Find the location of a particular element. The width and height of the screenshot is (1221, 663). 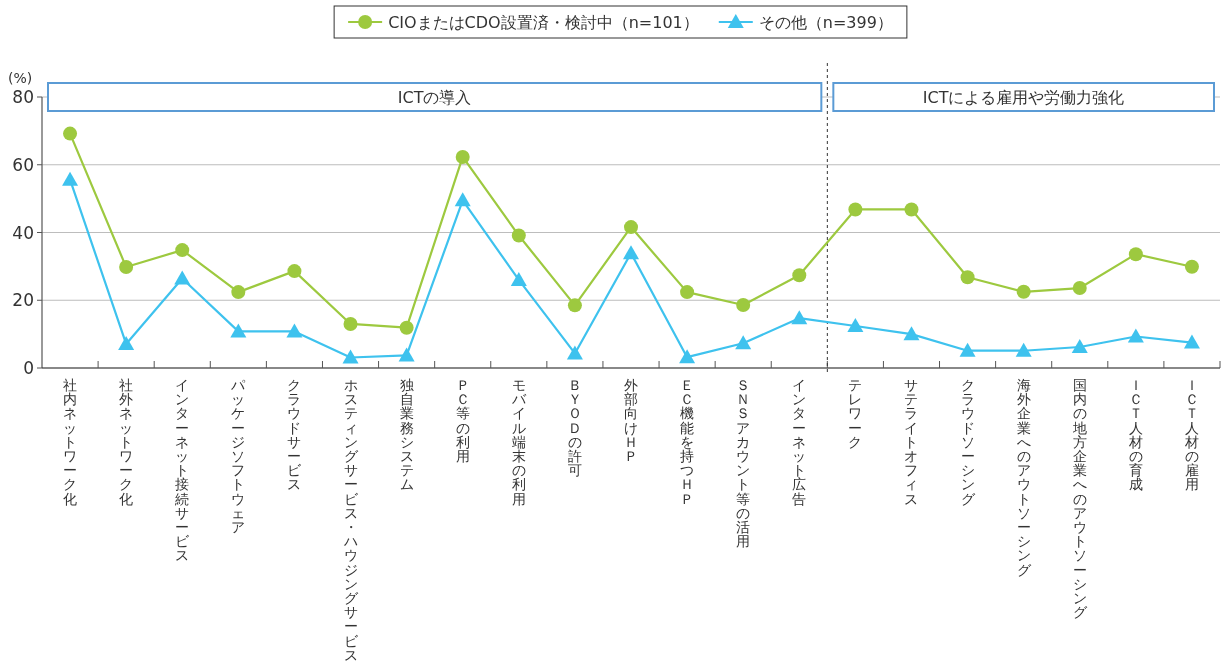

category-label: 国内の地方企業へのアウトソーシング is located at coordinates (1079, 499).